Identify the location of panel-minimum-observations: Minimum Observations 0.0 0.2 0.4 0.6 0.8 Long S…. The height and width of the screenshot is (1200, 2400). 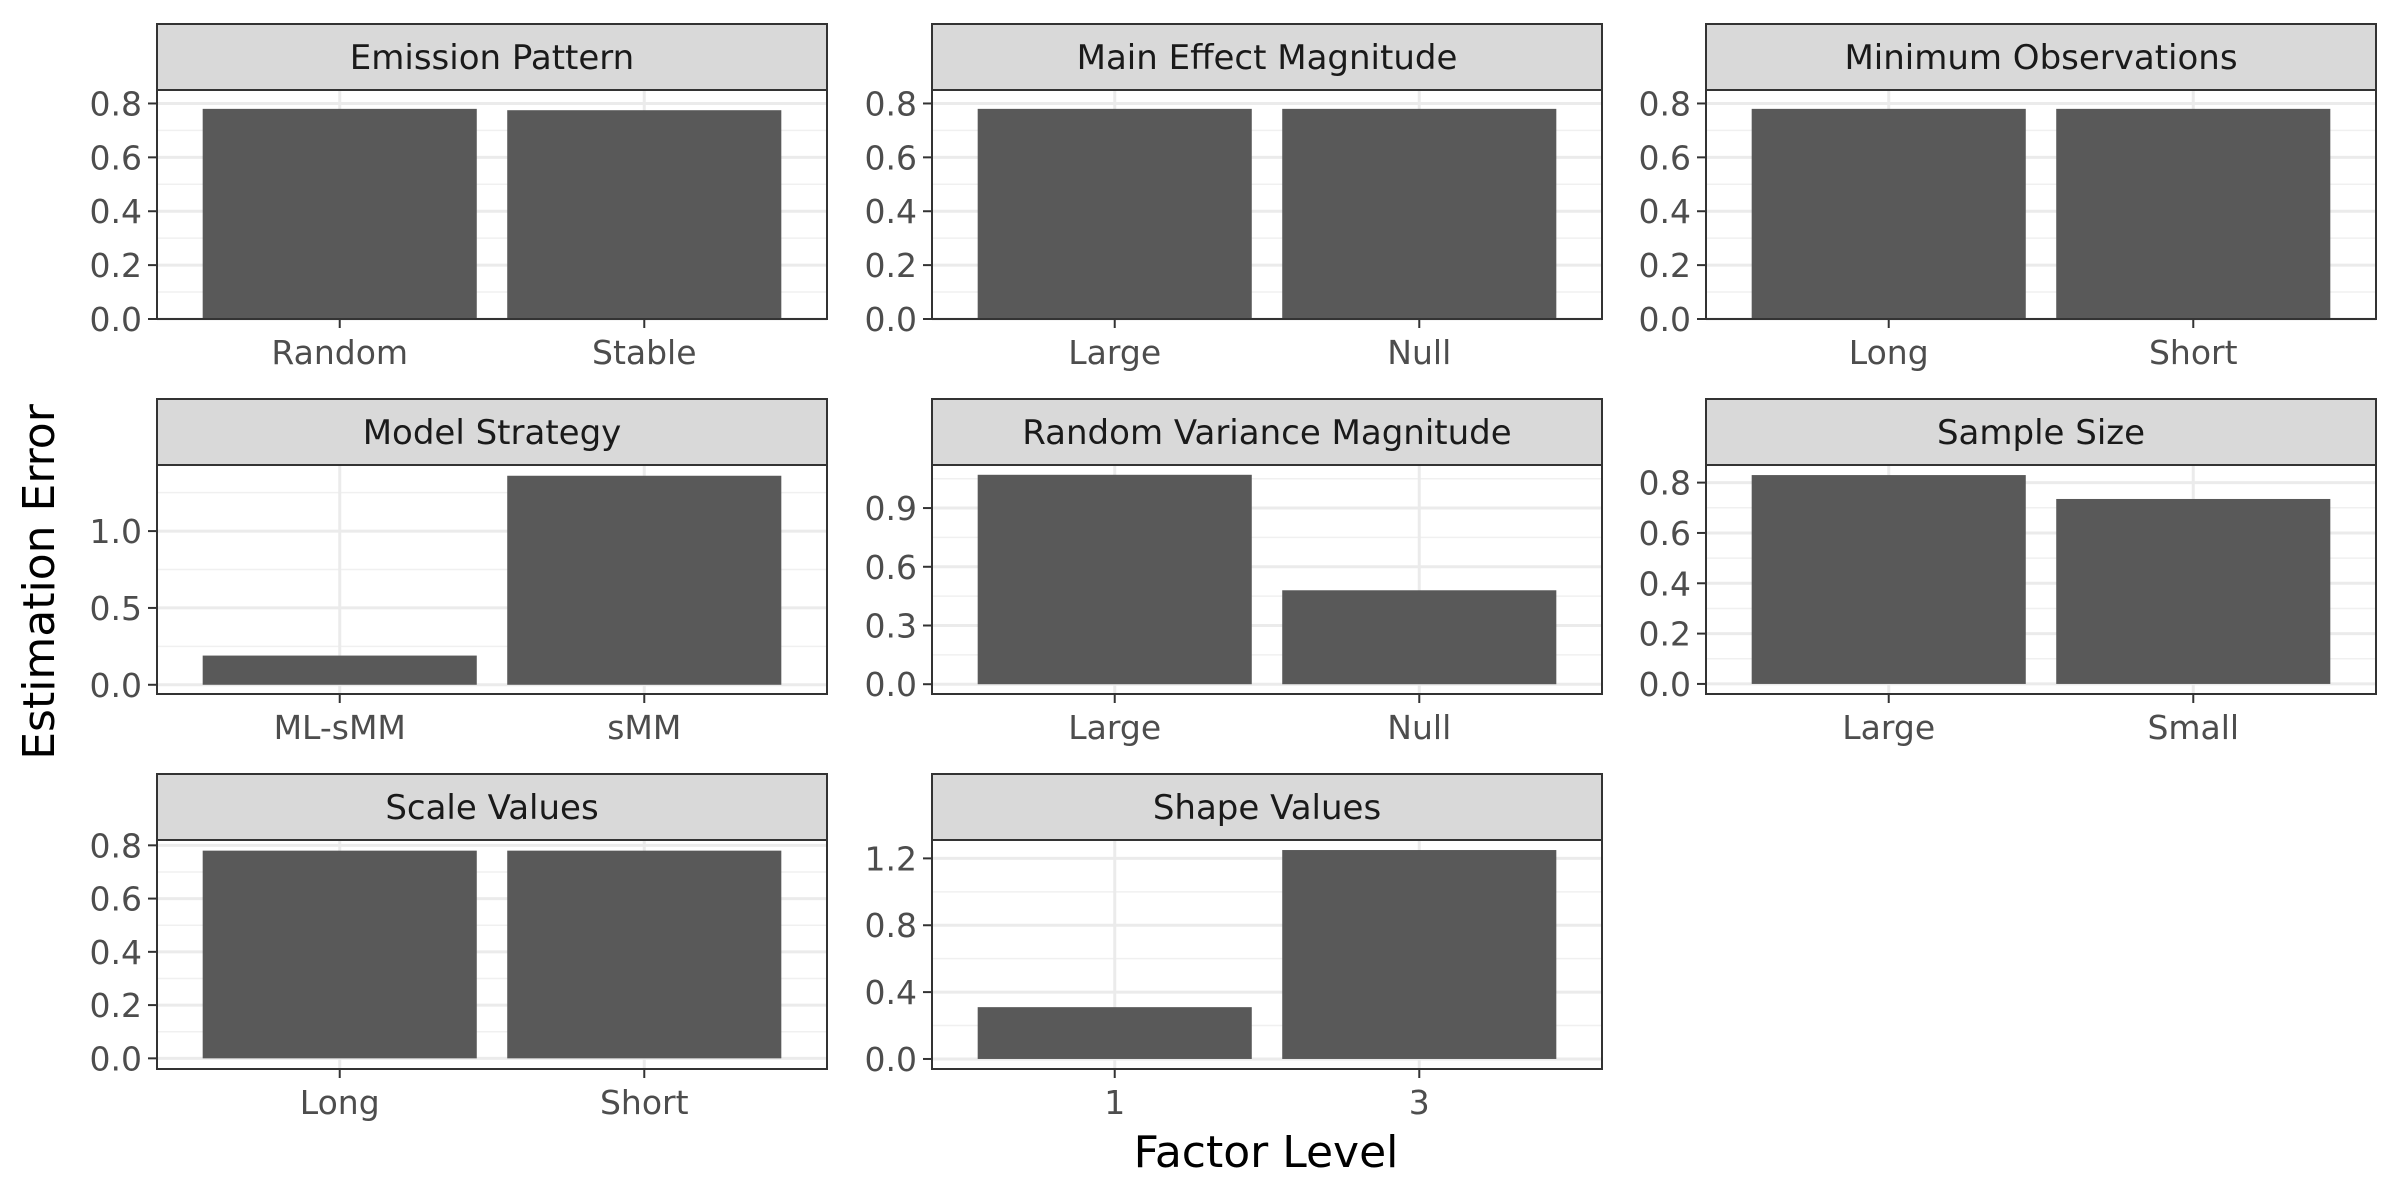
(2008, 197).